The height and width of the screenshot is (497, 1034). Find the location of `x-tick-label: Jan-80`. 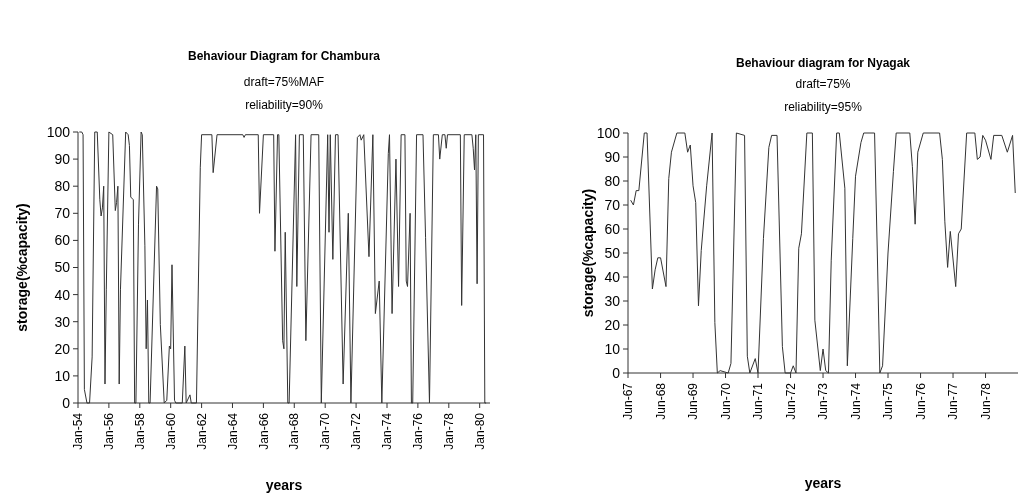

x-tick-label: Jan-80 is located at coordinates (479, 431).